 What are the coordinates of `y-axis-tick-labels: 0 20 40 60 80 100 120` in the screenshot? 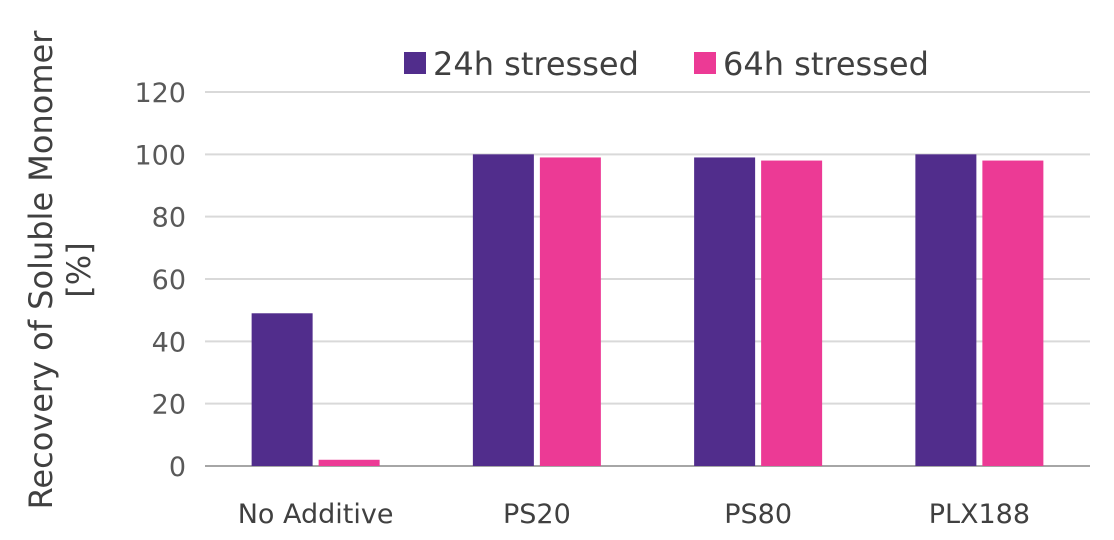 It's located at (160, 280).